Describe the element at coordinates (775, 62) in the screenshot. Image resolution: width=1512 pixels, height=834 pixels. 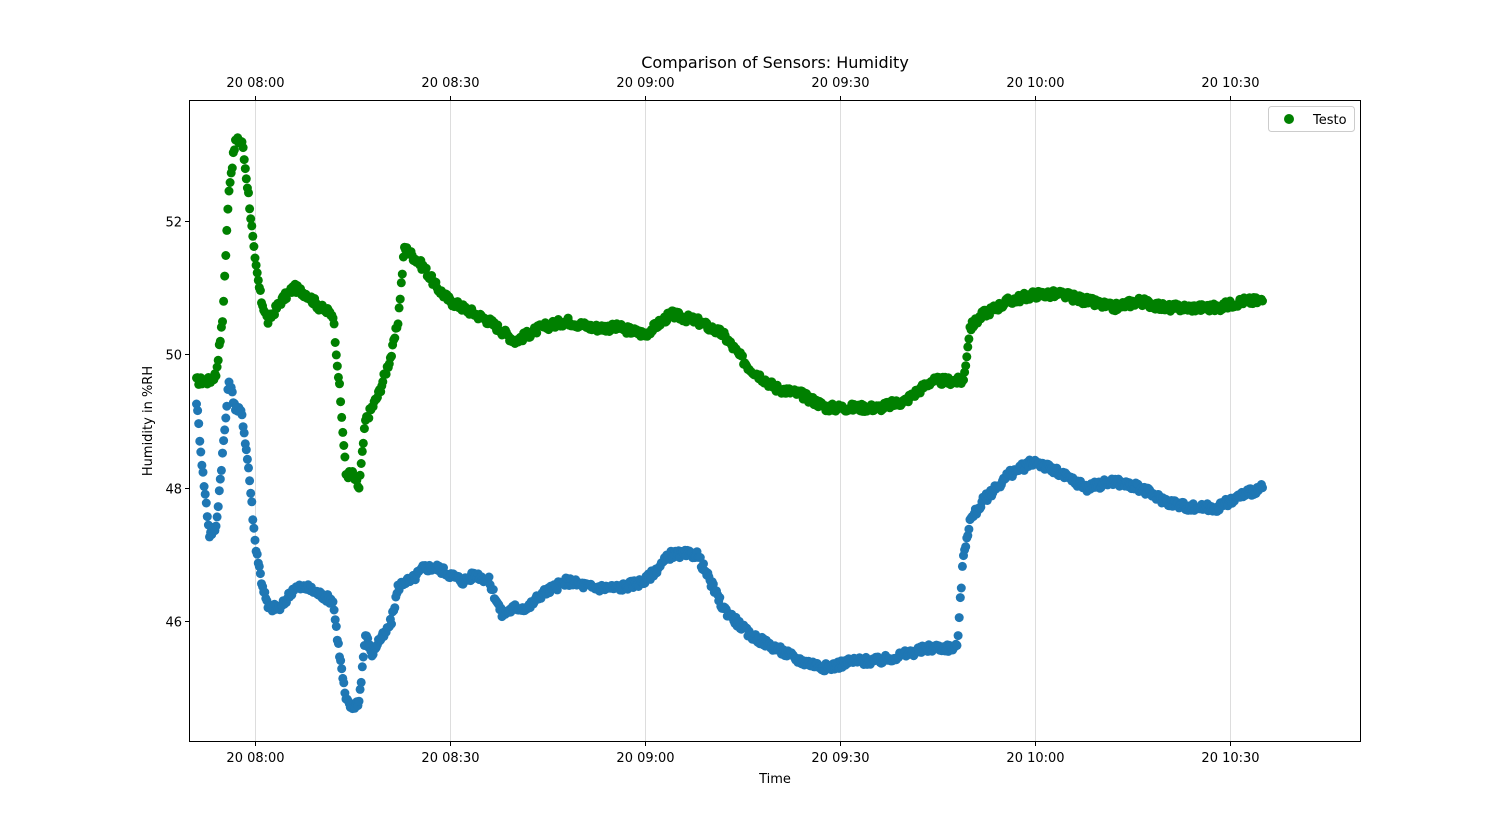
I see `chart-title: Comparison of Sensors: Humidity` at that location.